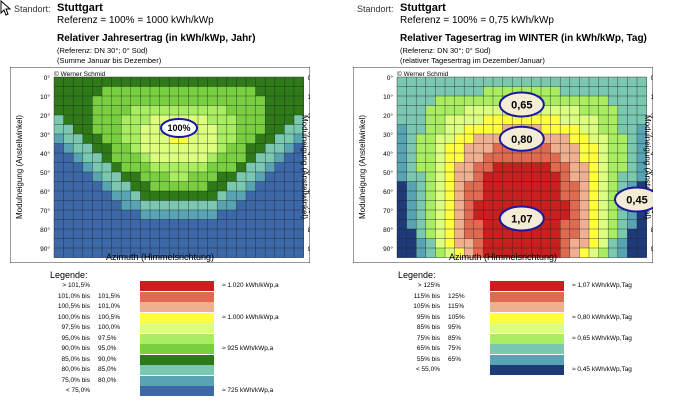 This screenshot has width=690, height=402. What do you see at coordinates (309, 192) in the screenshot?
I see `y-tick-label-right: 60°` at bounding box center [309, 192].